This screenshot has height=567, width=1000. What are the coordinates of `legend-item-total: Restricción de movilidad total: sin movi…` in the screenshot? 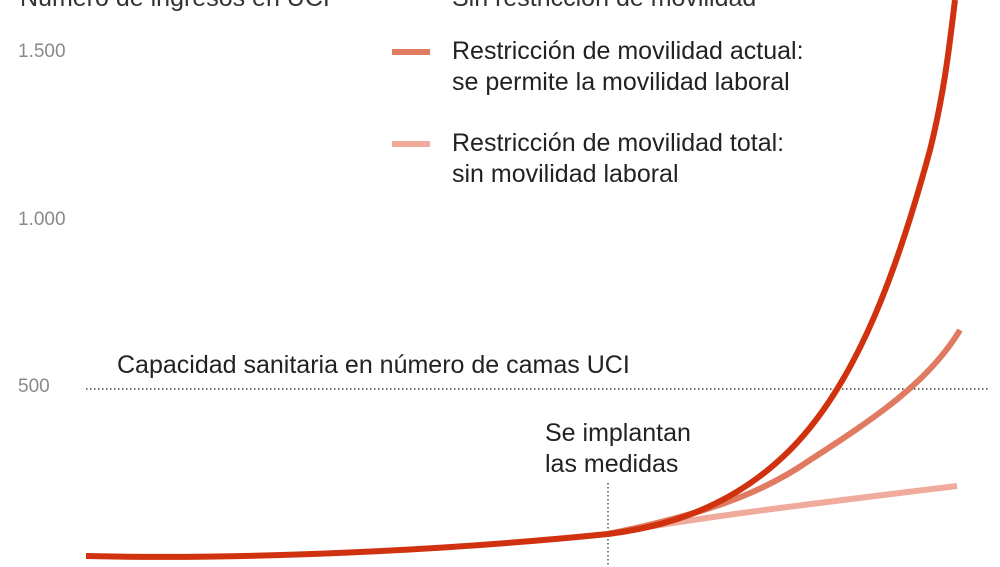 It's located at (622, 159).